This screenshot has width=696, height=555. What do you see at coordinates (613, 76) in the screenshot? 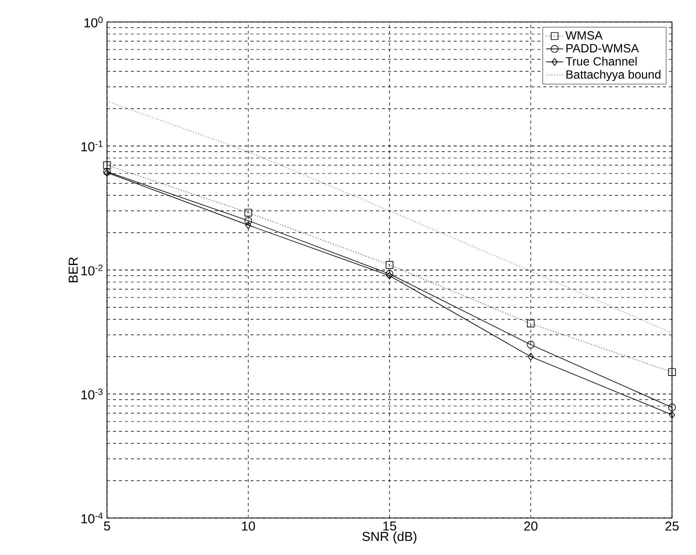
I see `legend-label: Battachyya bound` at bounding box center [613, 76].